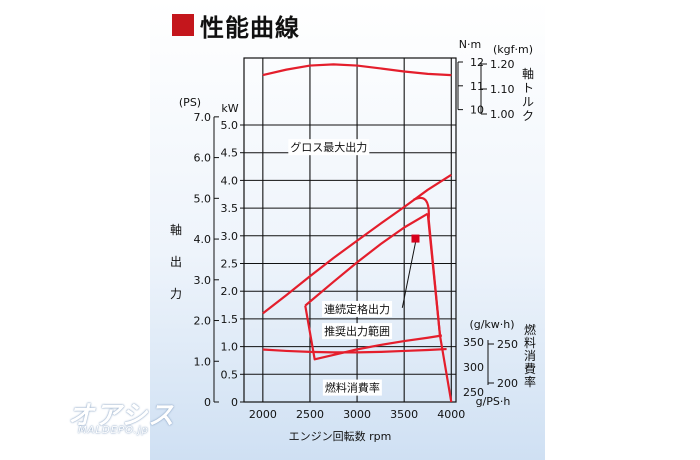 Image resolution: width=700 pixels, height=460 pixels. I want to click on x-tick-label: 4000, so click(451, 414).